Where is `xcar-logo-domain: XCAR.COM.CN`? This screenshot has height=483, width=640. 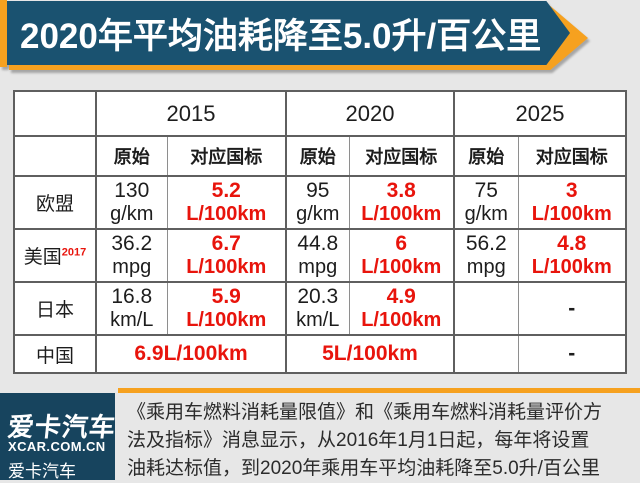 xcar-logo-domain: XCAR.COM.CN is located at coordinates (57, 446).